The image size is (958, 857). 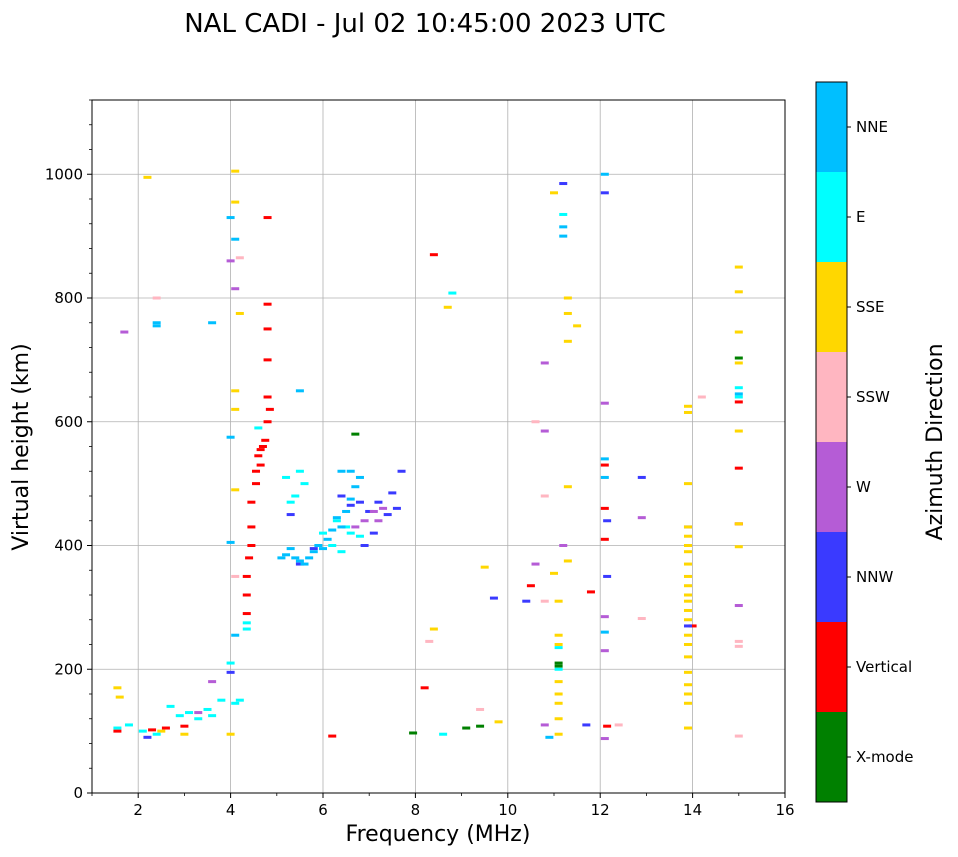 What do you see at coordinates (68, 422) in the screenshot?
I see `y-tick-label: 600` at bounding box center [68, 422].